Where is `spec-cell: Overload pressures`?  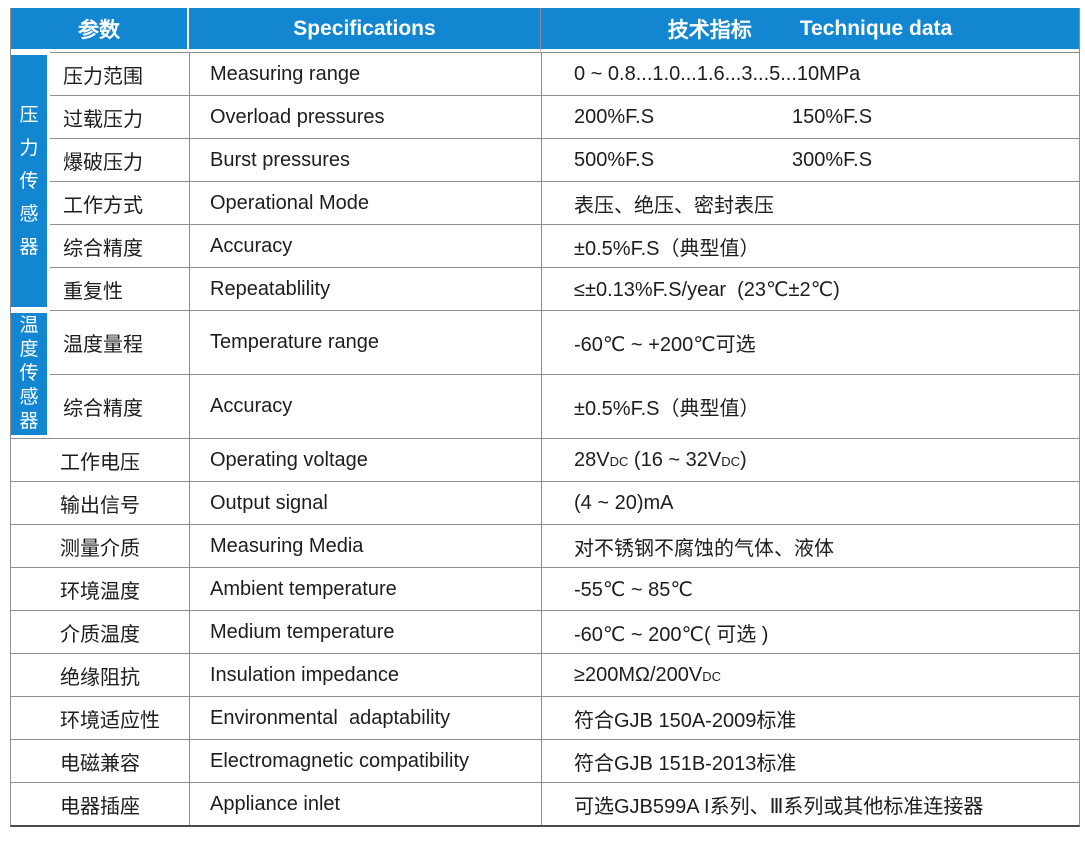
spec-cell: Overload pressures is located at coordinates (365, 116).